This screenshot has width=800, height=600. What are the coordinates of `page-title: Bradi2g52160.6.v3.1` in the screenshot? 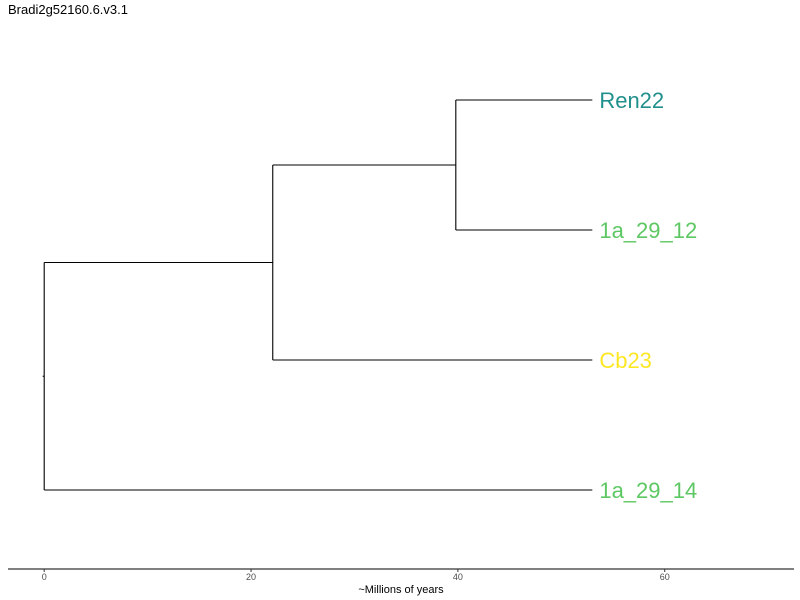 It's located at (68, 9).